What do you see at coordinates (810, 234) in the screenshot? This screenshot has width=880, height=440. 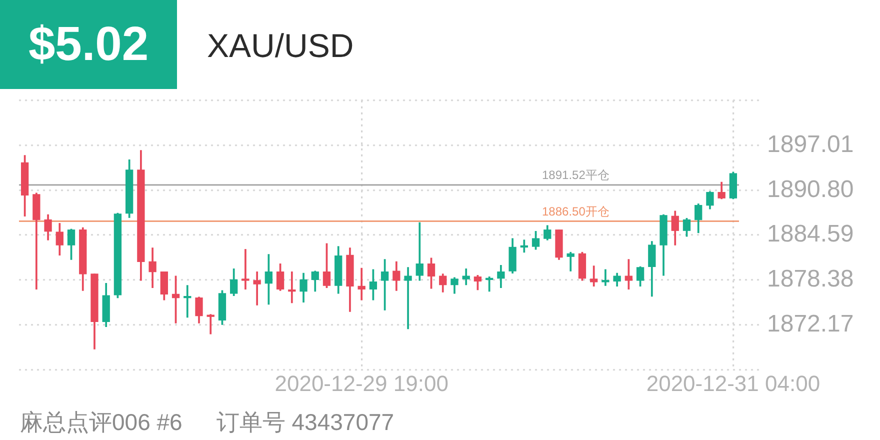 I see `y-tick-label: 1884.59` at bounding box center [810, 234].